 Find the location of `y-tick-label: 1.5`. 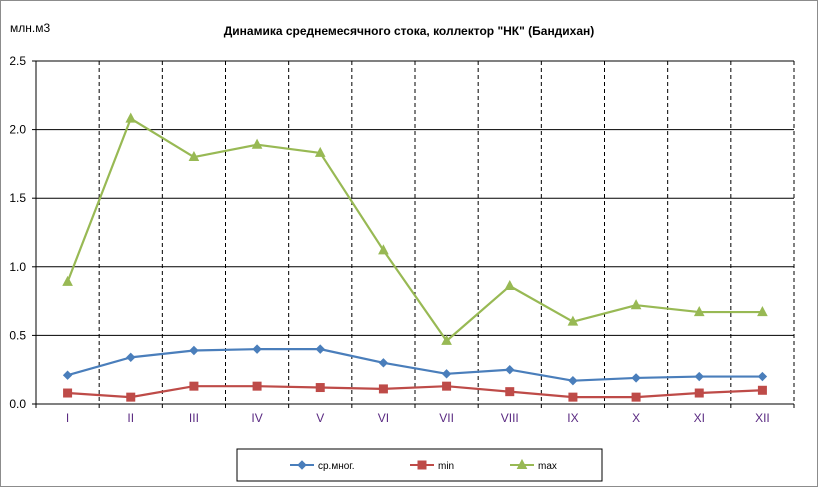

y-tick-label: 1.5 is located at coordinates (17, 198).